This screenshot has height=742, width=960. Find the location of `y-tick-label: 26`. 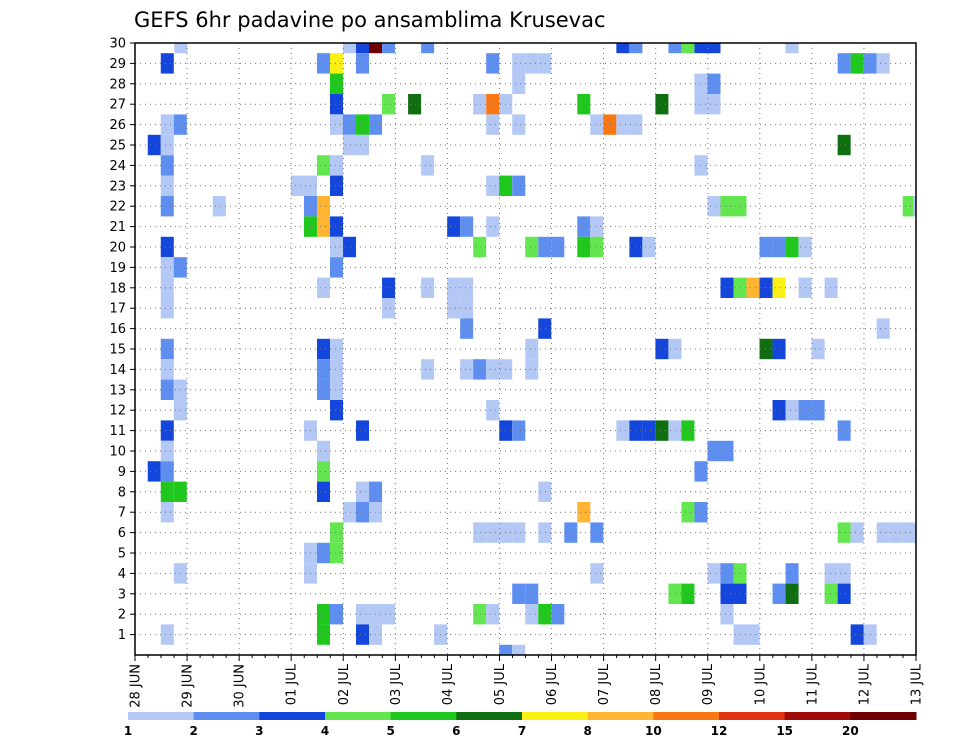

y-tick-label: 26 is located at coordinates (117, 125).